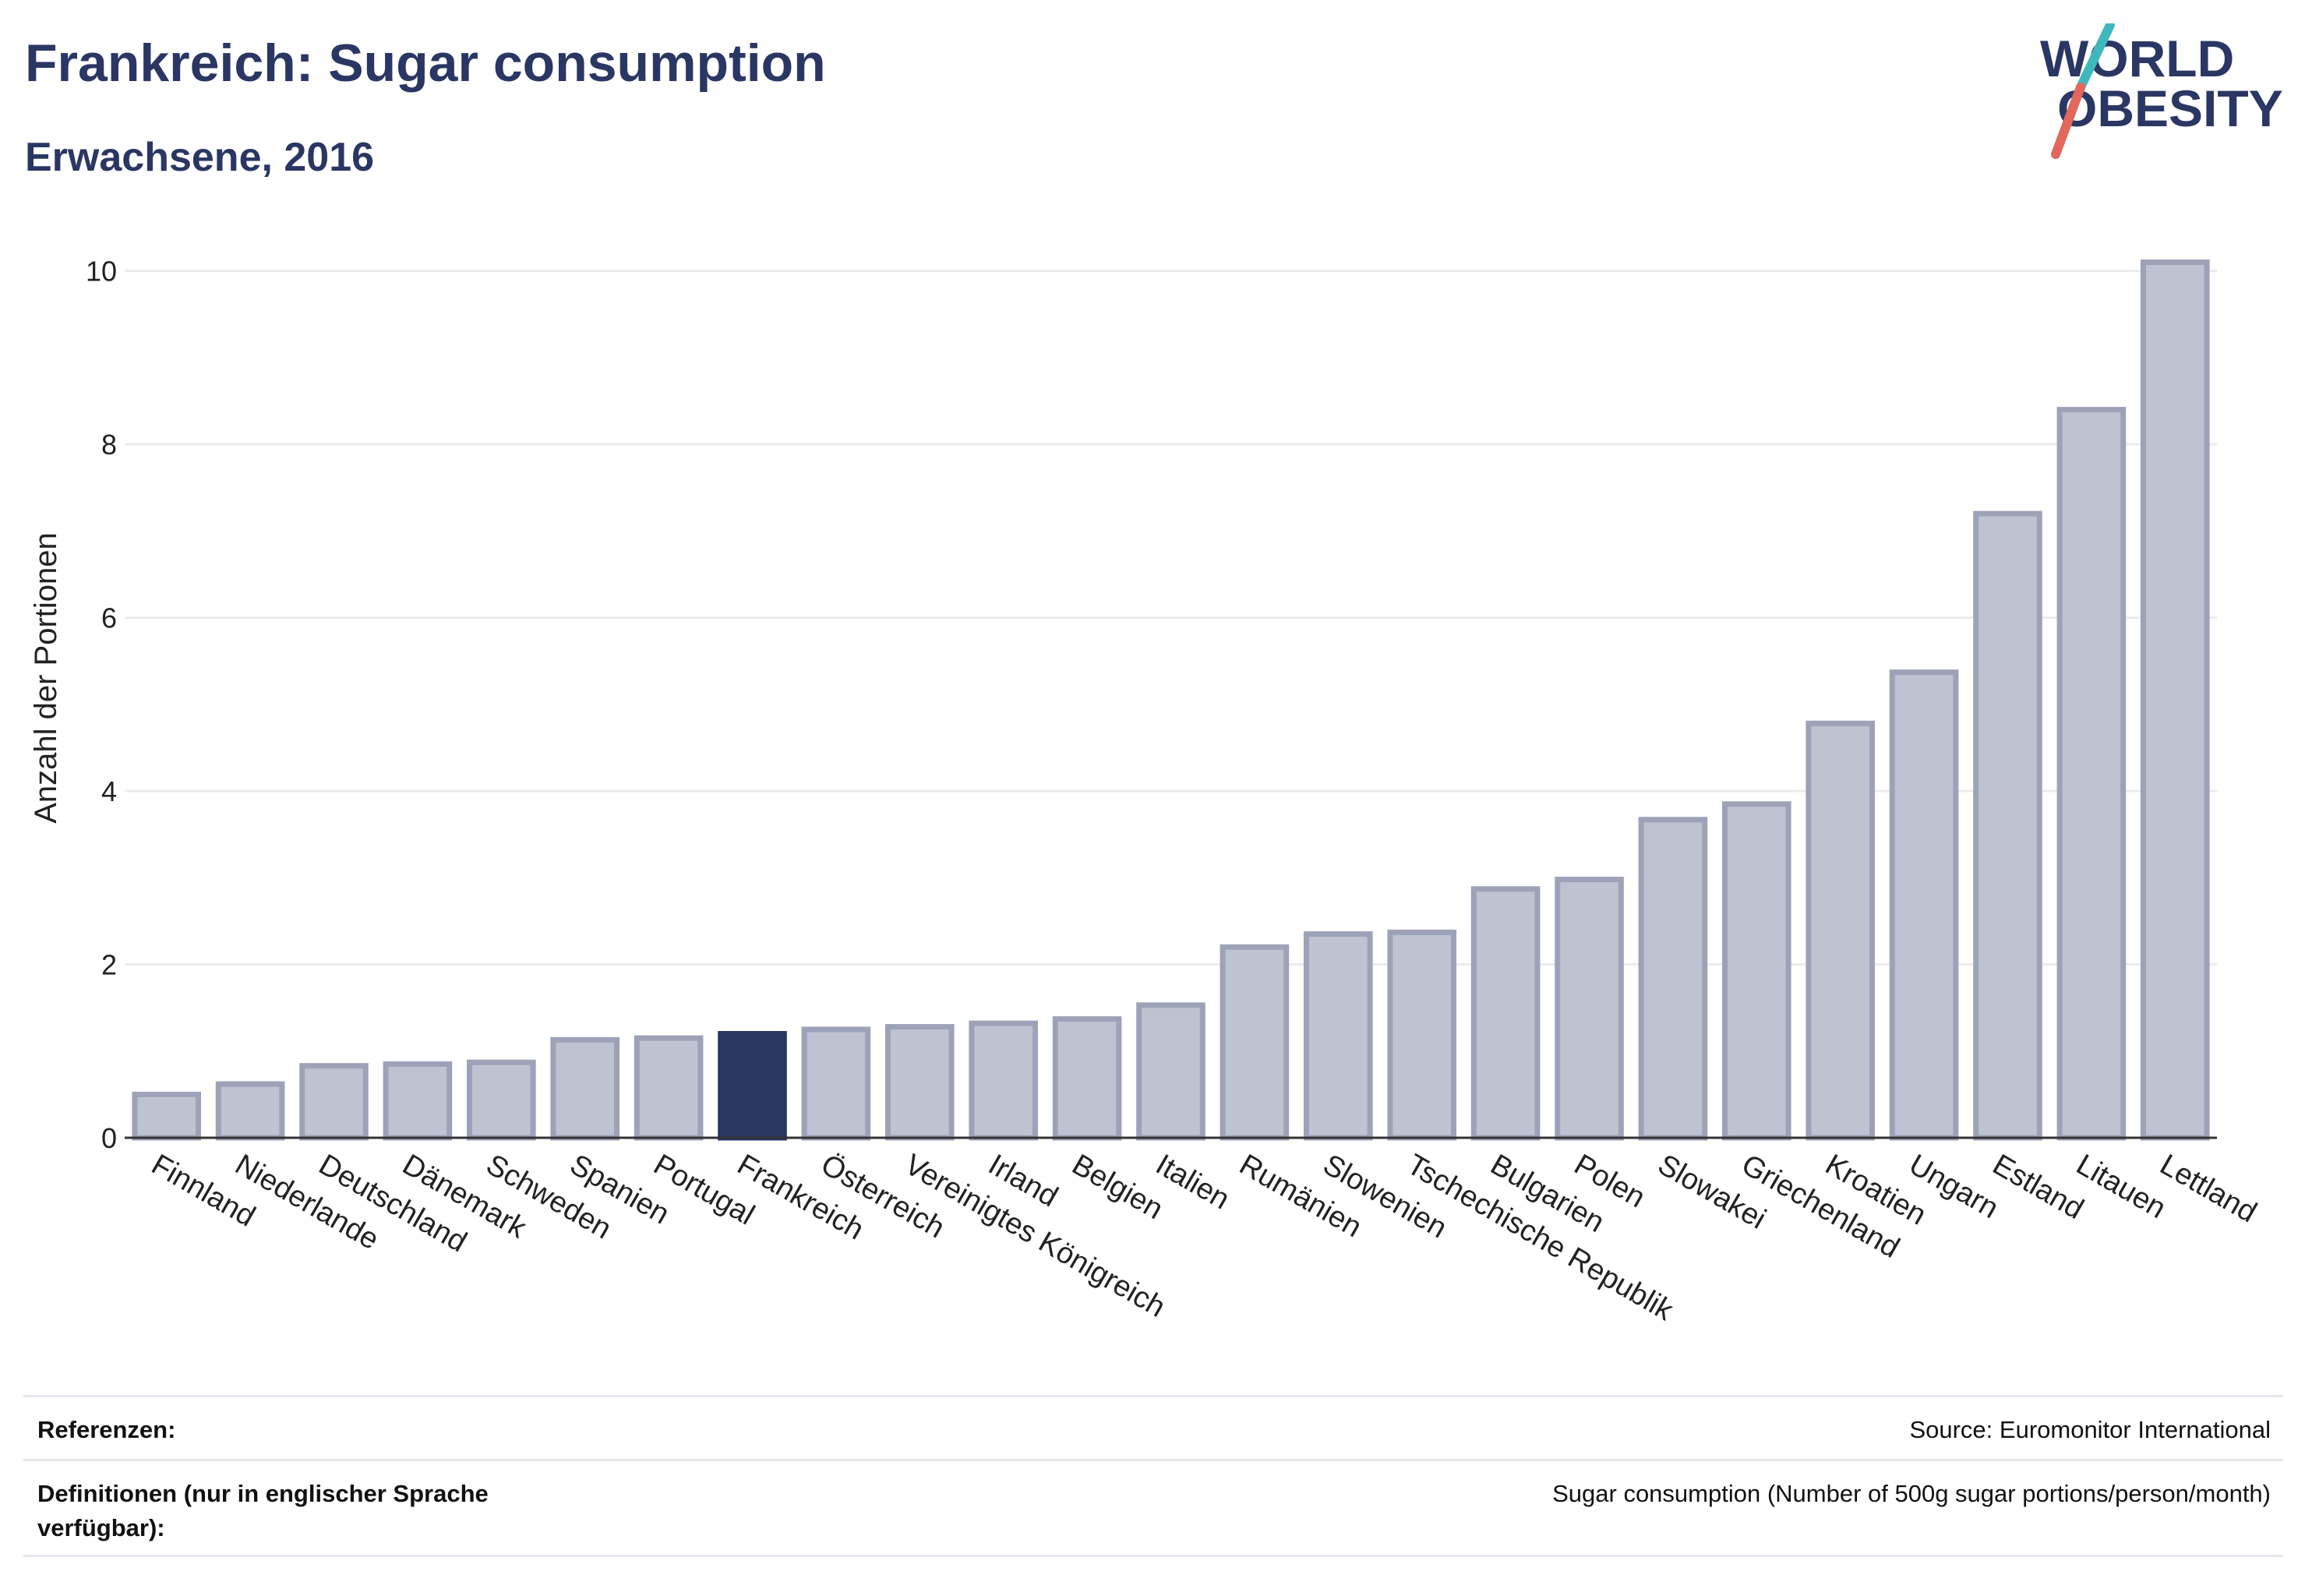 The height and width of the screenshot is (1596, 2305). What do you see at coordinates (1087, 1078) in the screenshot?
I see `bar-belgien` at bounding box center [1087, 1078].